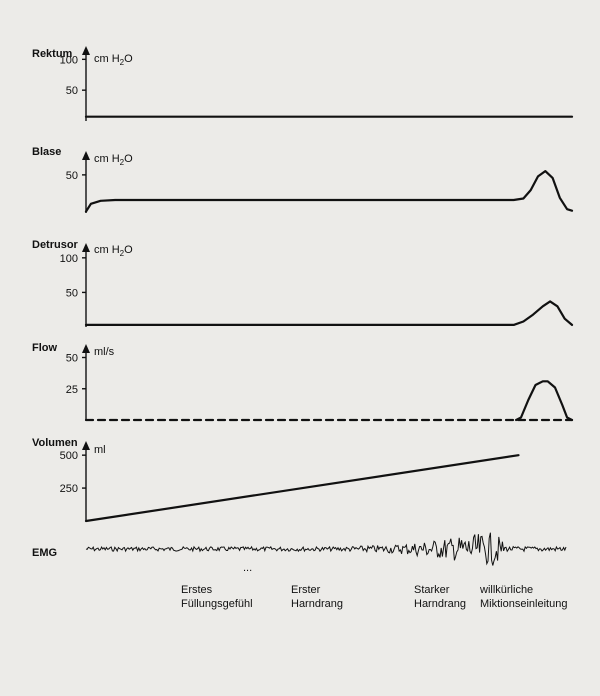 Image resolution: width=600 pixels, height=696 pixels. What do you see at coordinates (317, 604) in the screenshot?
I see `annotation-2-line2: Harndrang` at bounding box center [317, 604].